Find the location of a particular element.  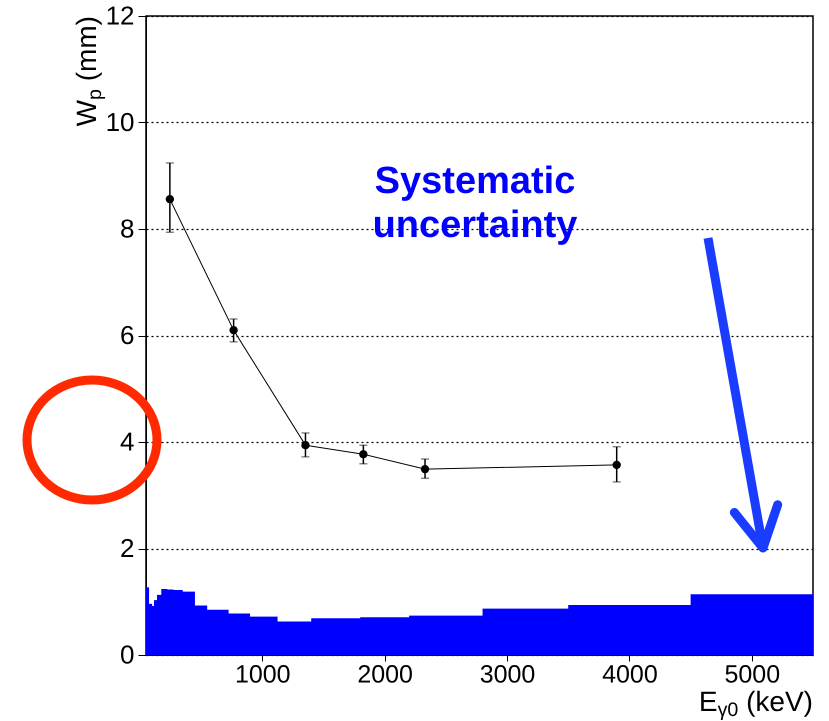

x-tick-label: 2000 is located at coordinates (385, 674).